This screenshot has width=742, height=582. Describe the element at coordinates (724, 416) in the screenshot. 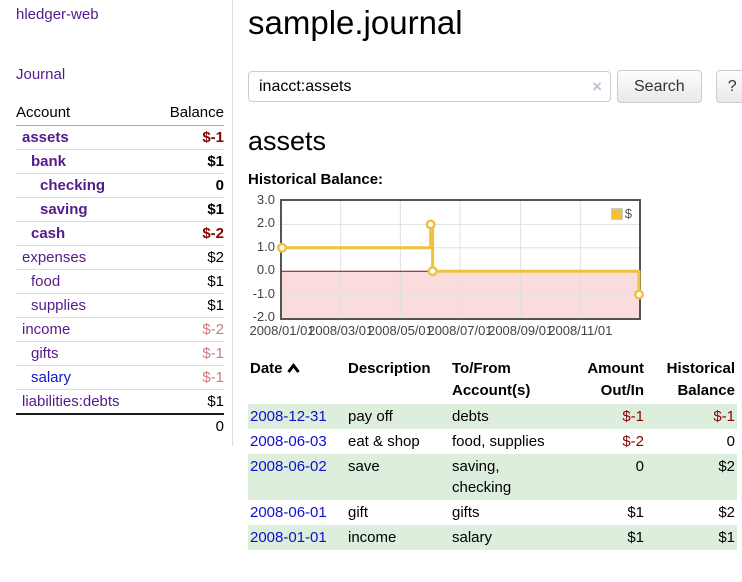

I see `transaction-balance: $-1` at that location.